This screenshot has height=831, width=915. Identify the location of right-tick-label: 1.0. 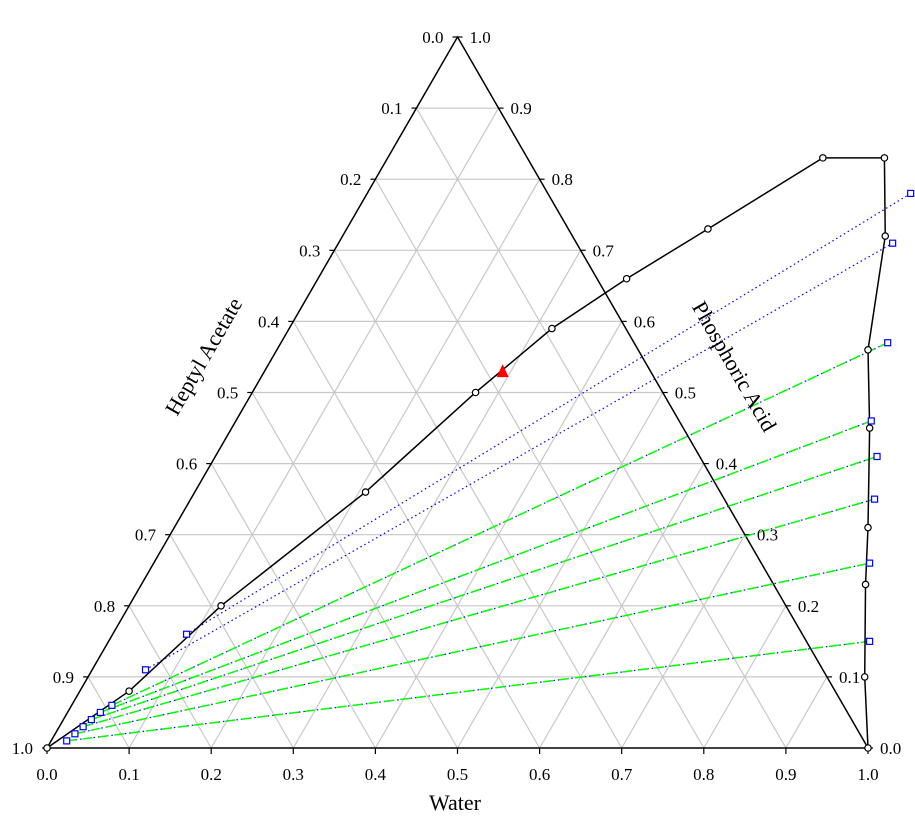
(480, 37).